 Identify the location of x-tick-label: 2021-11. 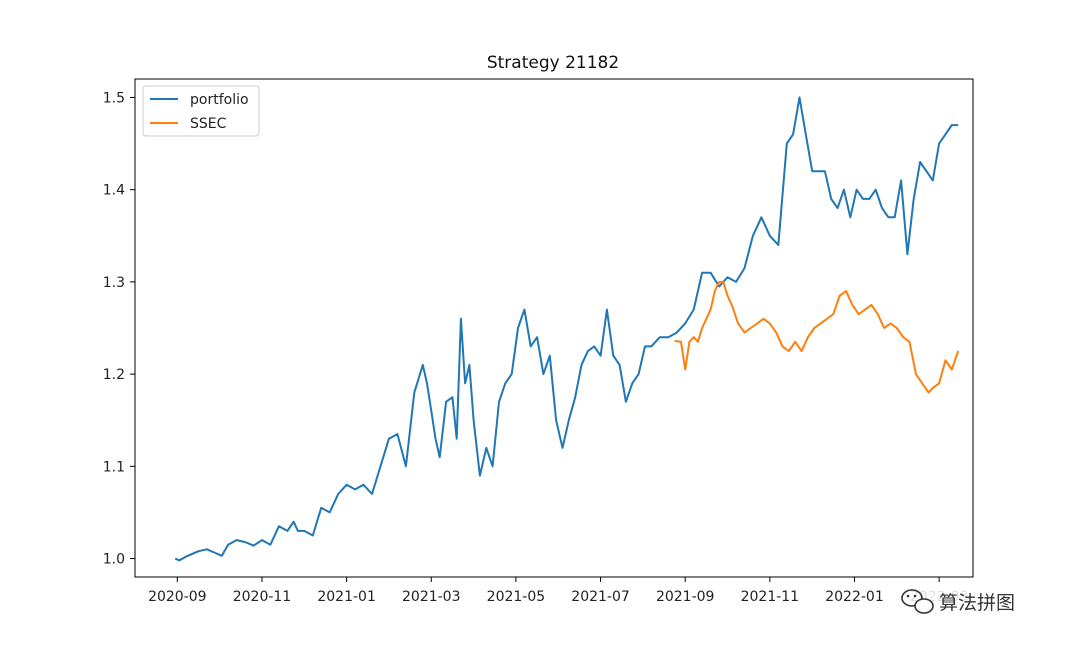
(770, 597).